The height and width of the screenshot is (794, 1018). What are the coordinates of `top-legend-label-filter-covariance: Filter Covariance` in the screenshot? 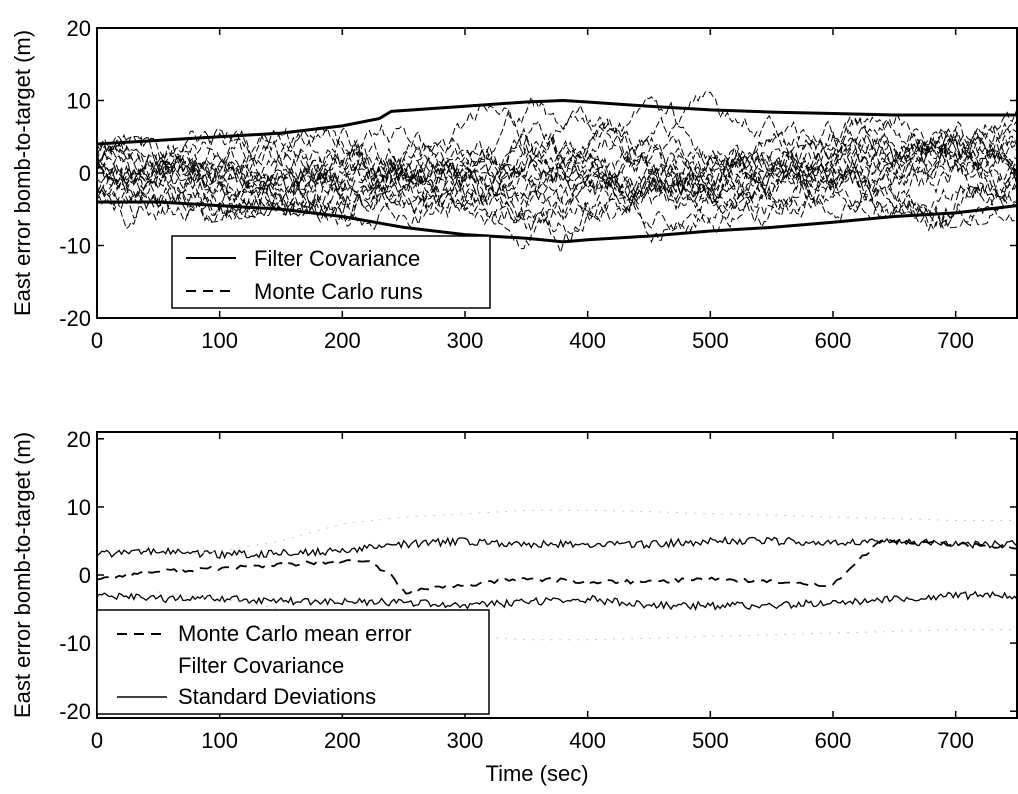 It's located at (337, 258).